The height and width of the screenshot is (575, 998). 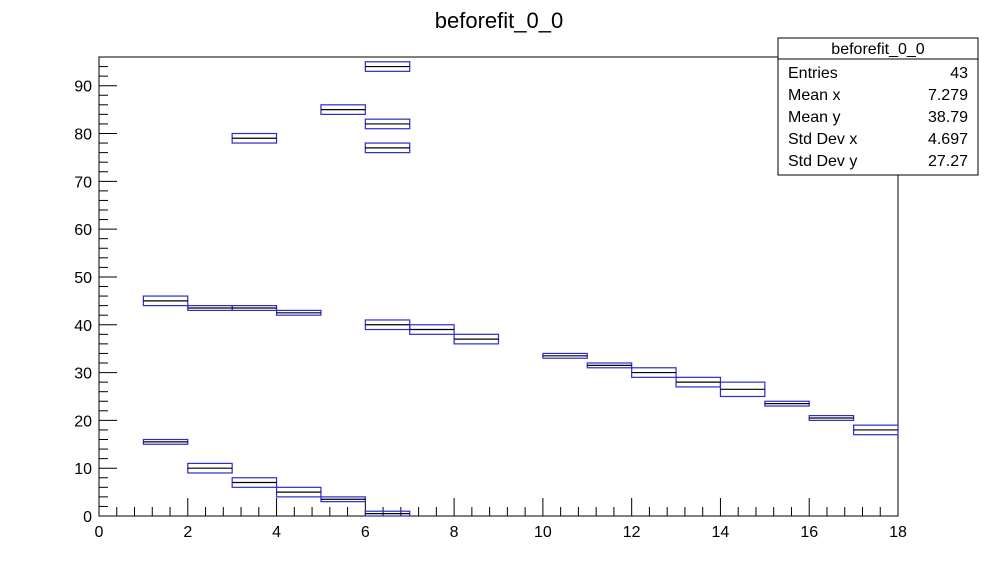 What do you see at coordinates (187, 532) in the screenshot?
I see `x-tick-label: 2` at bounding box center [187, 532].